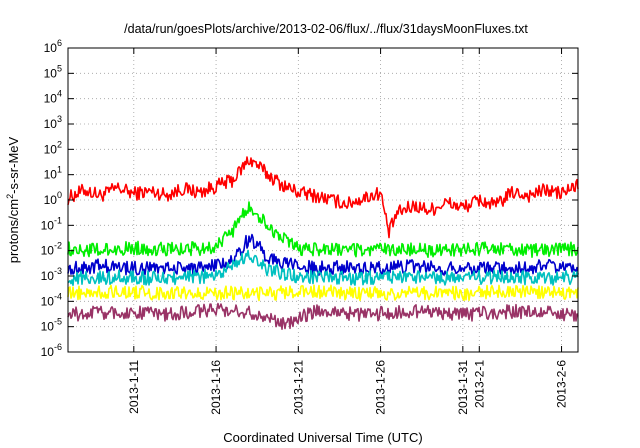  Describe the element at coordinates (13, 231) in the screenshot. I see `y-axis-label-prefix: protons/cm` at that location.